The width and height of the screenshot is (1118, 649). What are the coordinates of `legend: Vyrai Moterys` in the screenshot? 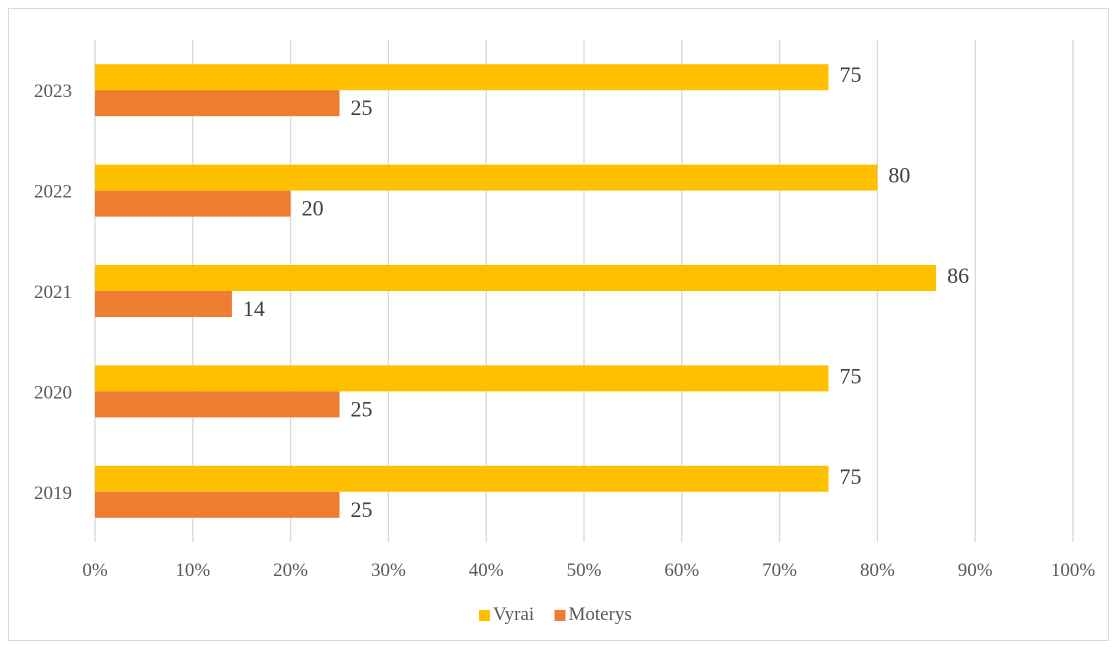 It's located at (555, 614).